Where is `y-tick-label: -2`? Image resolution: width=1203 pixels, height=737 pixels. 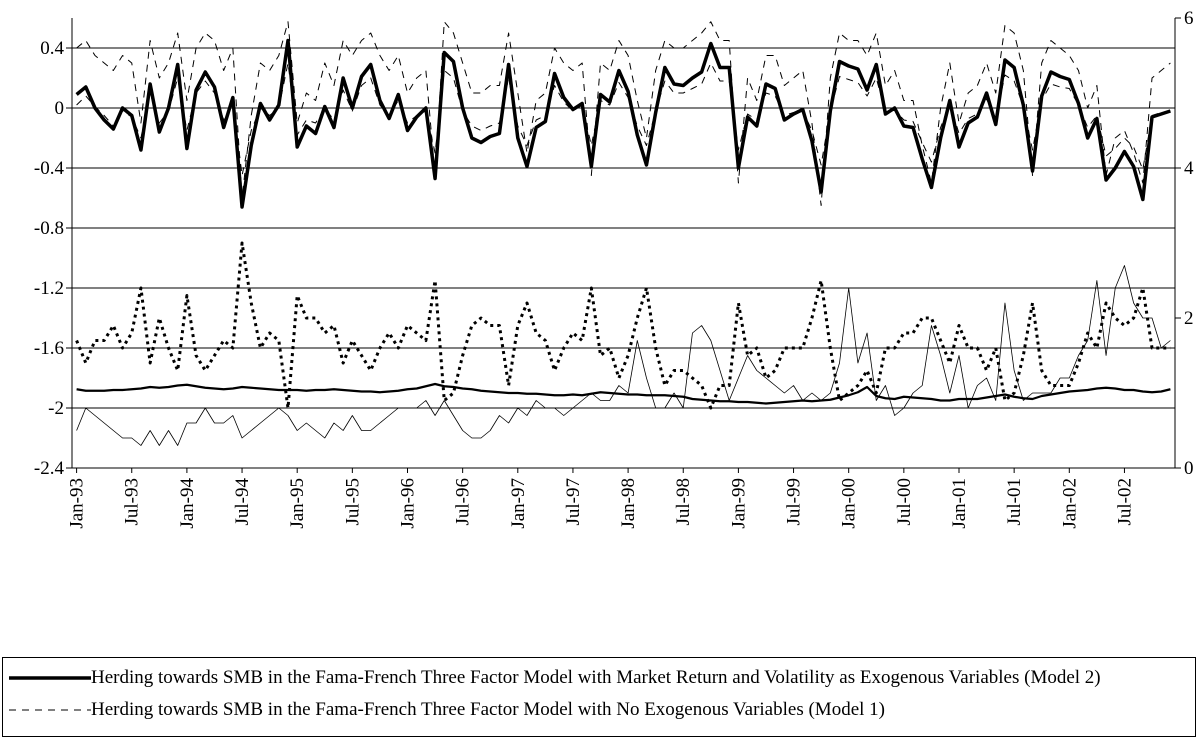
y-tick-label: -2 is located at coordinates (56, 408).